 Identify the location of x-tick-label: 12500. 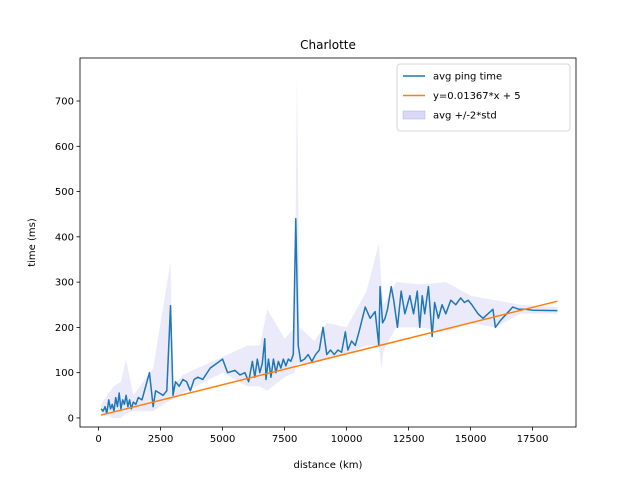
(409, 439).